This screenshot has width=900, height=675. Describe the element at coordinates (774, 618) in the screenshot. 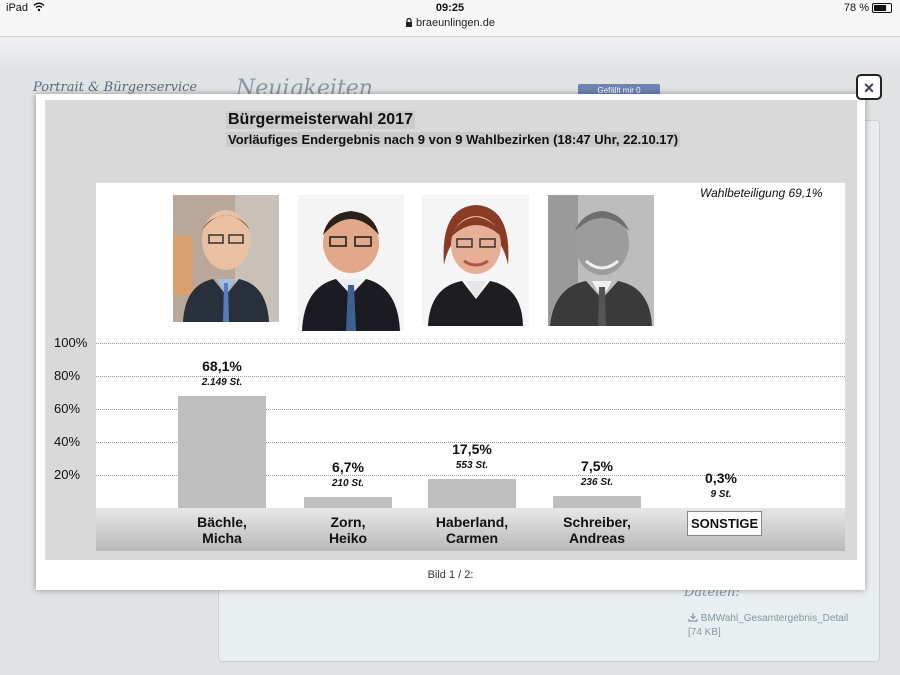

I see `file-link: BMWahl_Gesamtergebnis_Detail` at that location.